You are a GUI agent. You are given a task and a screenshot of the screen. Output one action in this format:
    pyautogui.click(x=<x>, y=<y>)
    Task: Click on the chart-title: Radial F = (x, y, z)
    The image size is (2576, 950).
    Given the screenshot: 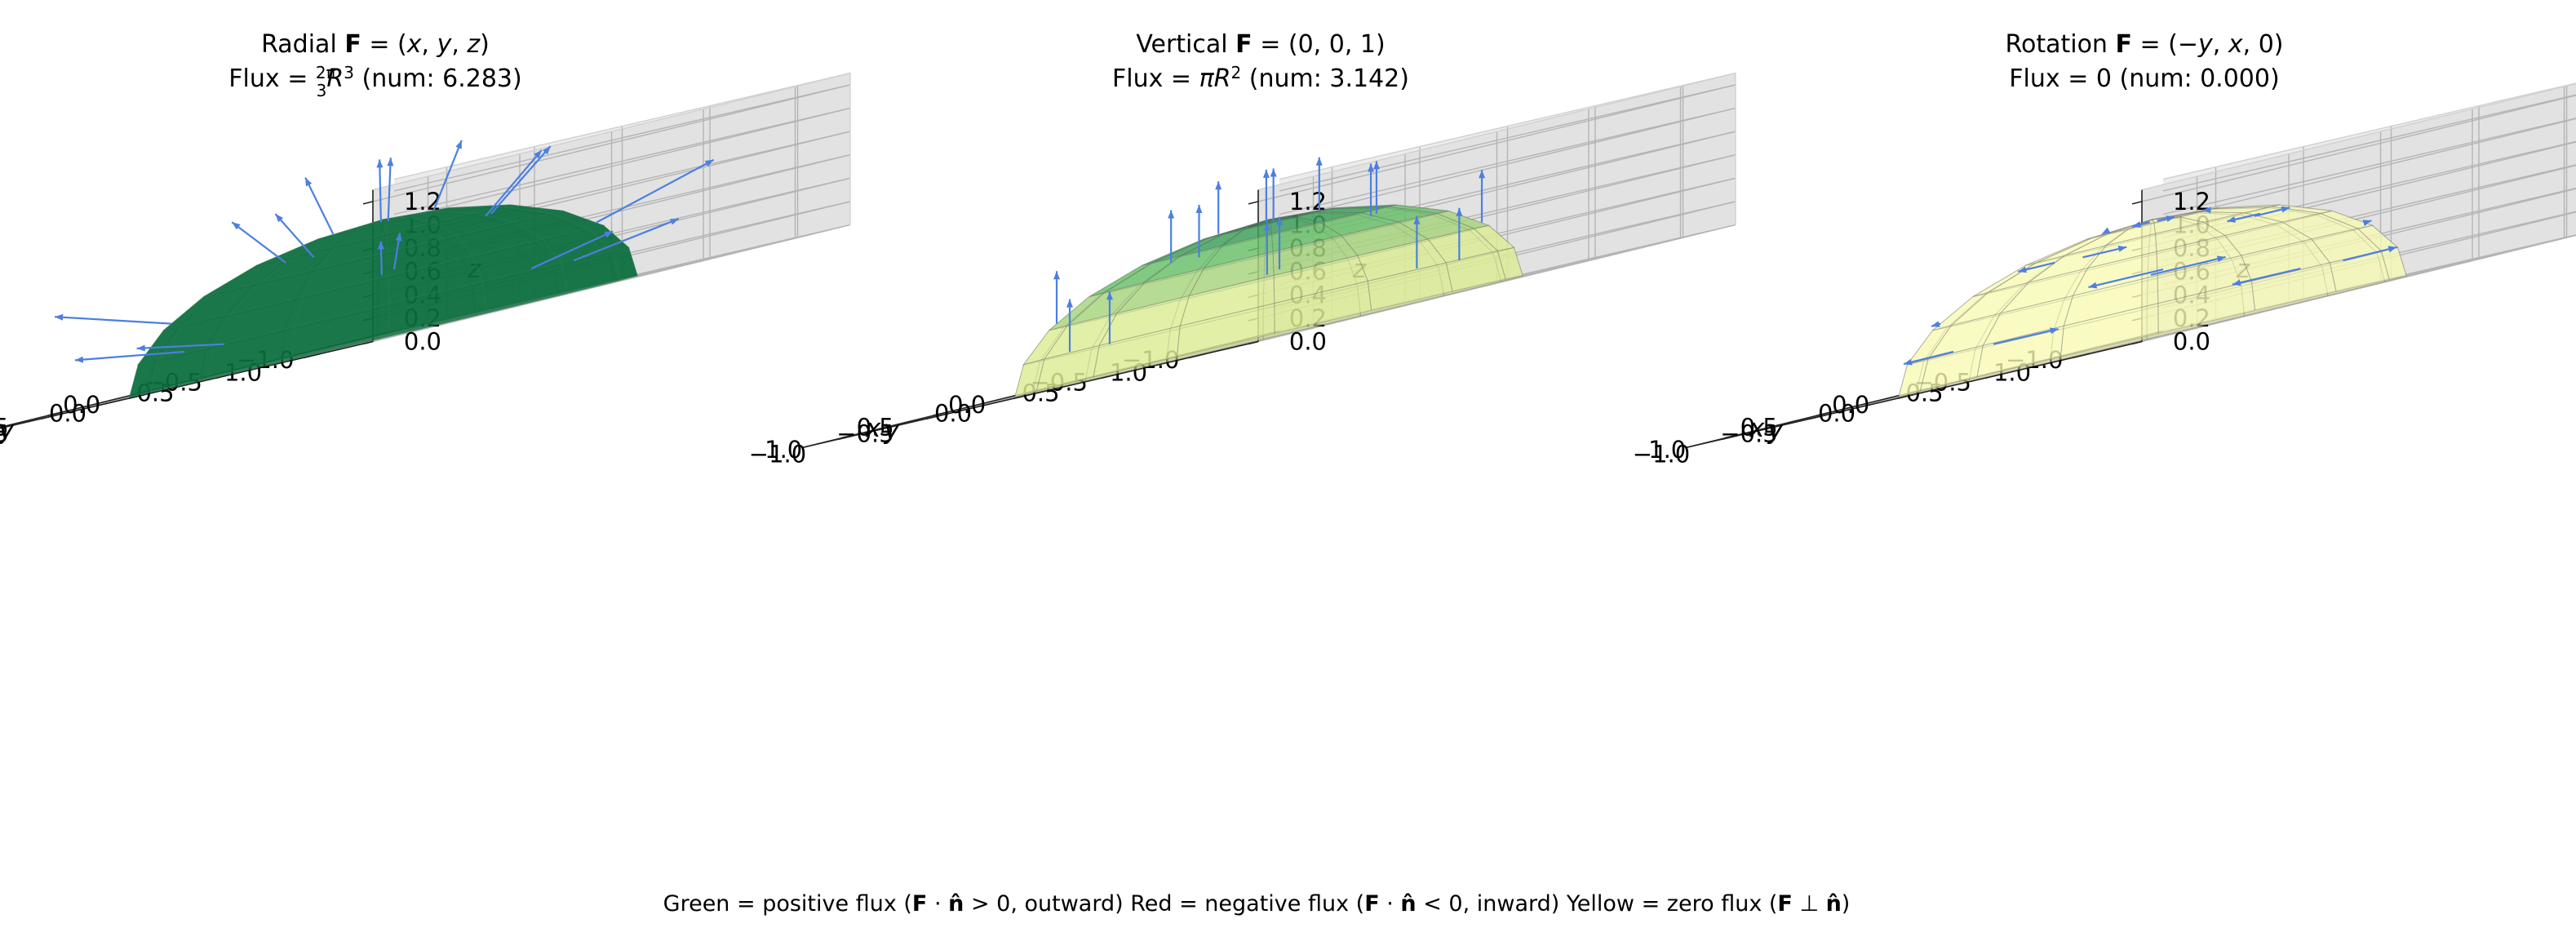 What is the action you would take?
    pyautogui.click(x=375, y=44)
    